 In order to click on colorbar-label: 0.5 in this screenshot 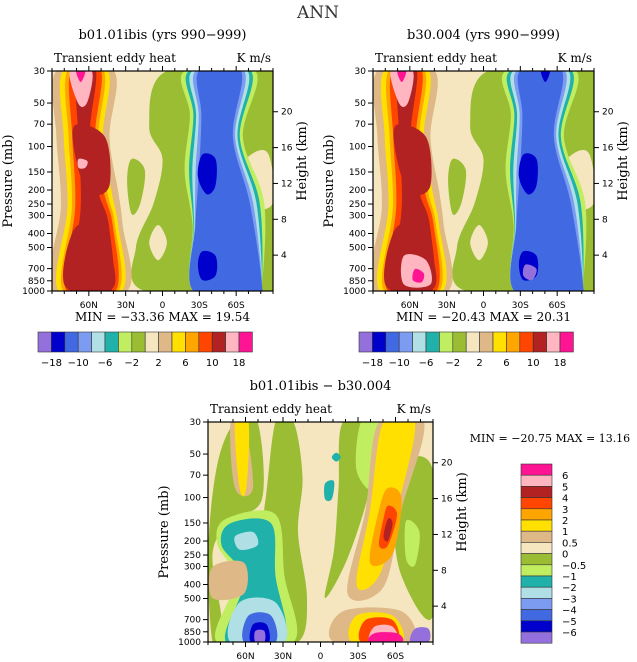, I will do `click(570, 543)`.